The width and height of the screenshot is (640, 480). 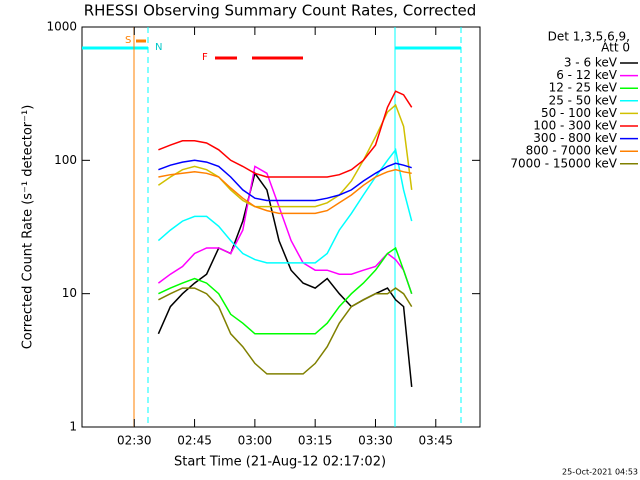 What do you see at coordinates (583, 100) in the screenshot?
I see `legend-label: 25 - 50 keV` at bounding box center [583, 100].